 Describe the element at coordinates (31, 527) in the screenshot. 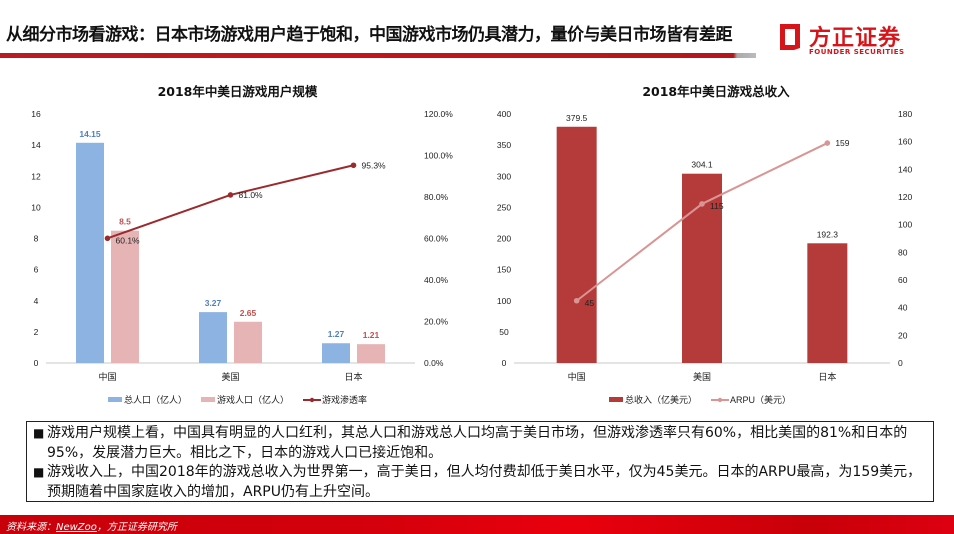

I see `source-prefix: 资料来源：` at that location.